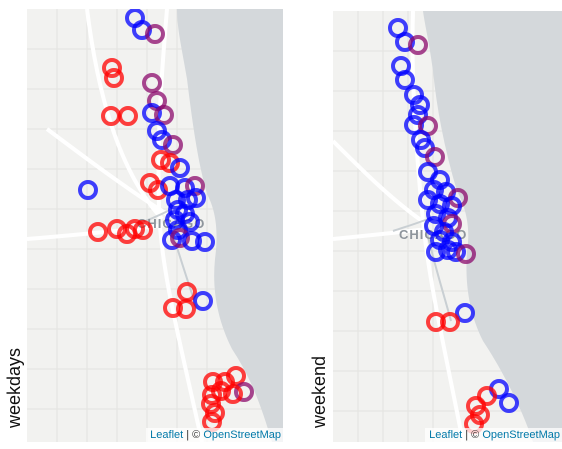 This screenshot has width=562, height=449. I want to click on river, so click(422, 270).